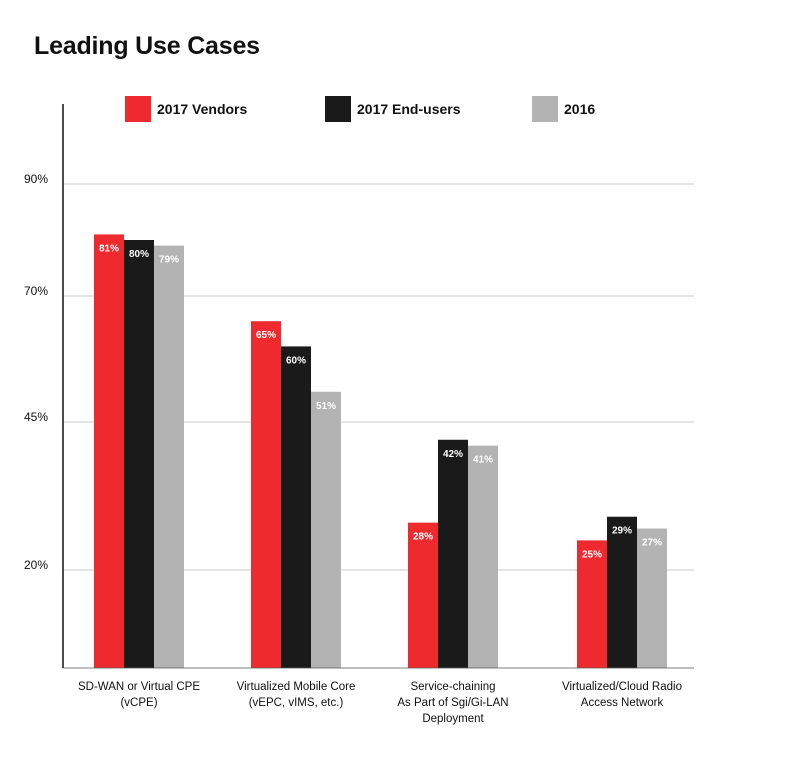 Image resolution: width=791 pixels, height=760 pixels. I want to click on category-label: SD-WAN or Virtual CPE, so click(139, 687).